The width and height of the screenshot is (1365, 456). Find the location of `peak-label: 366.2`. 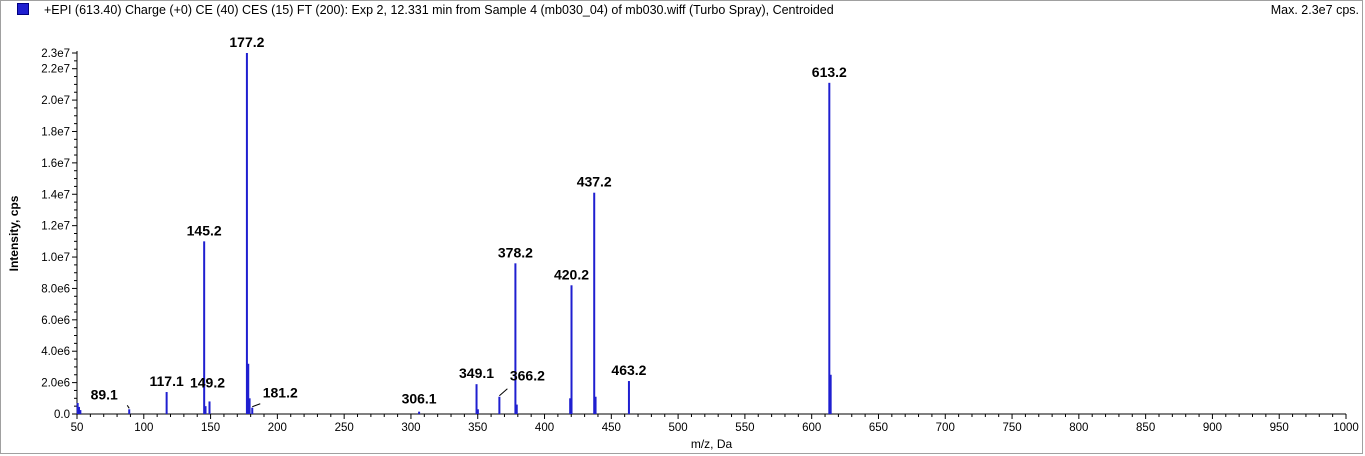

peak-label: 366.2 is located at coordinates (527, 376).